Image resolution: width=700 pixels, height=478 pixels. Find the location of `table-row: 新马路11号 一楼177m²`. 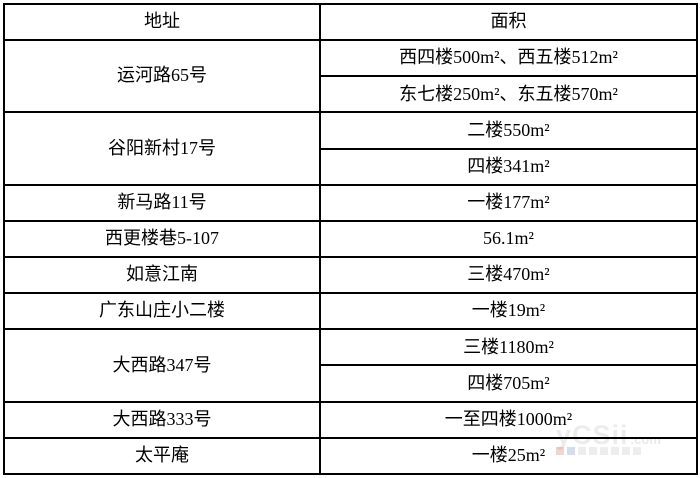

table-row: 新马路11号 一楼177m² is located at coordinates (350, 202).